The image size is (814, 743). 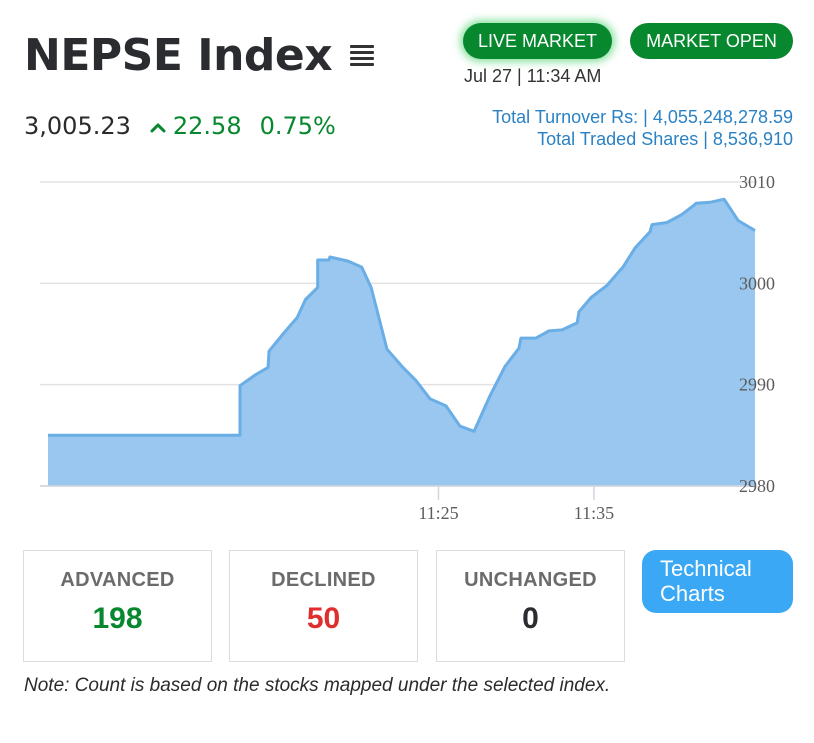 I want to click on technical-charts-label-line2: Charts, so click(x=692, y=593).